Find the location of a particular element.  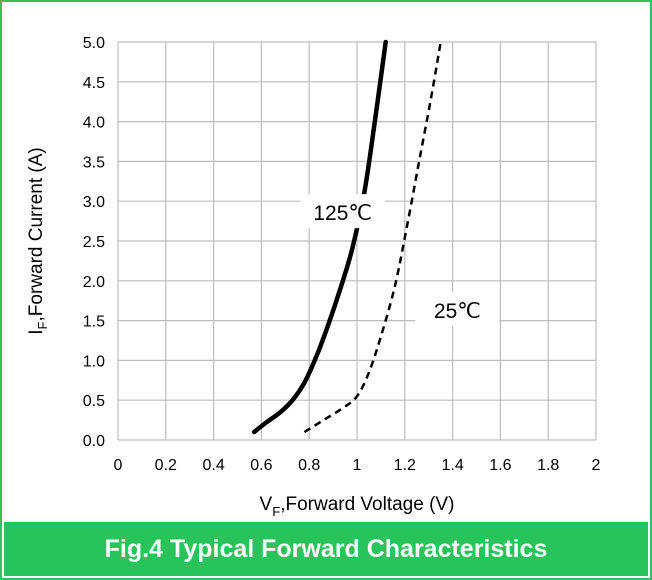

x-tick-label: 0 is located at coordinates (118, 465).